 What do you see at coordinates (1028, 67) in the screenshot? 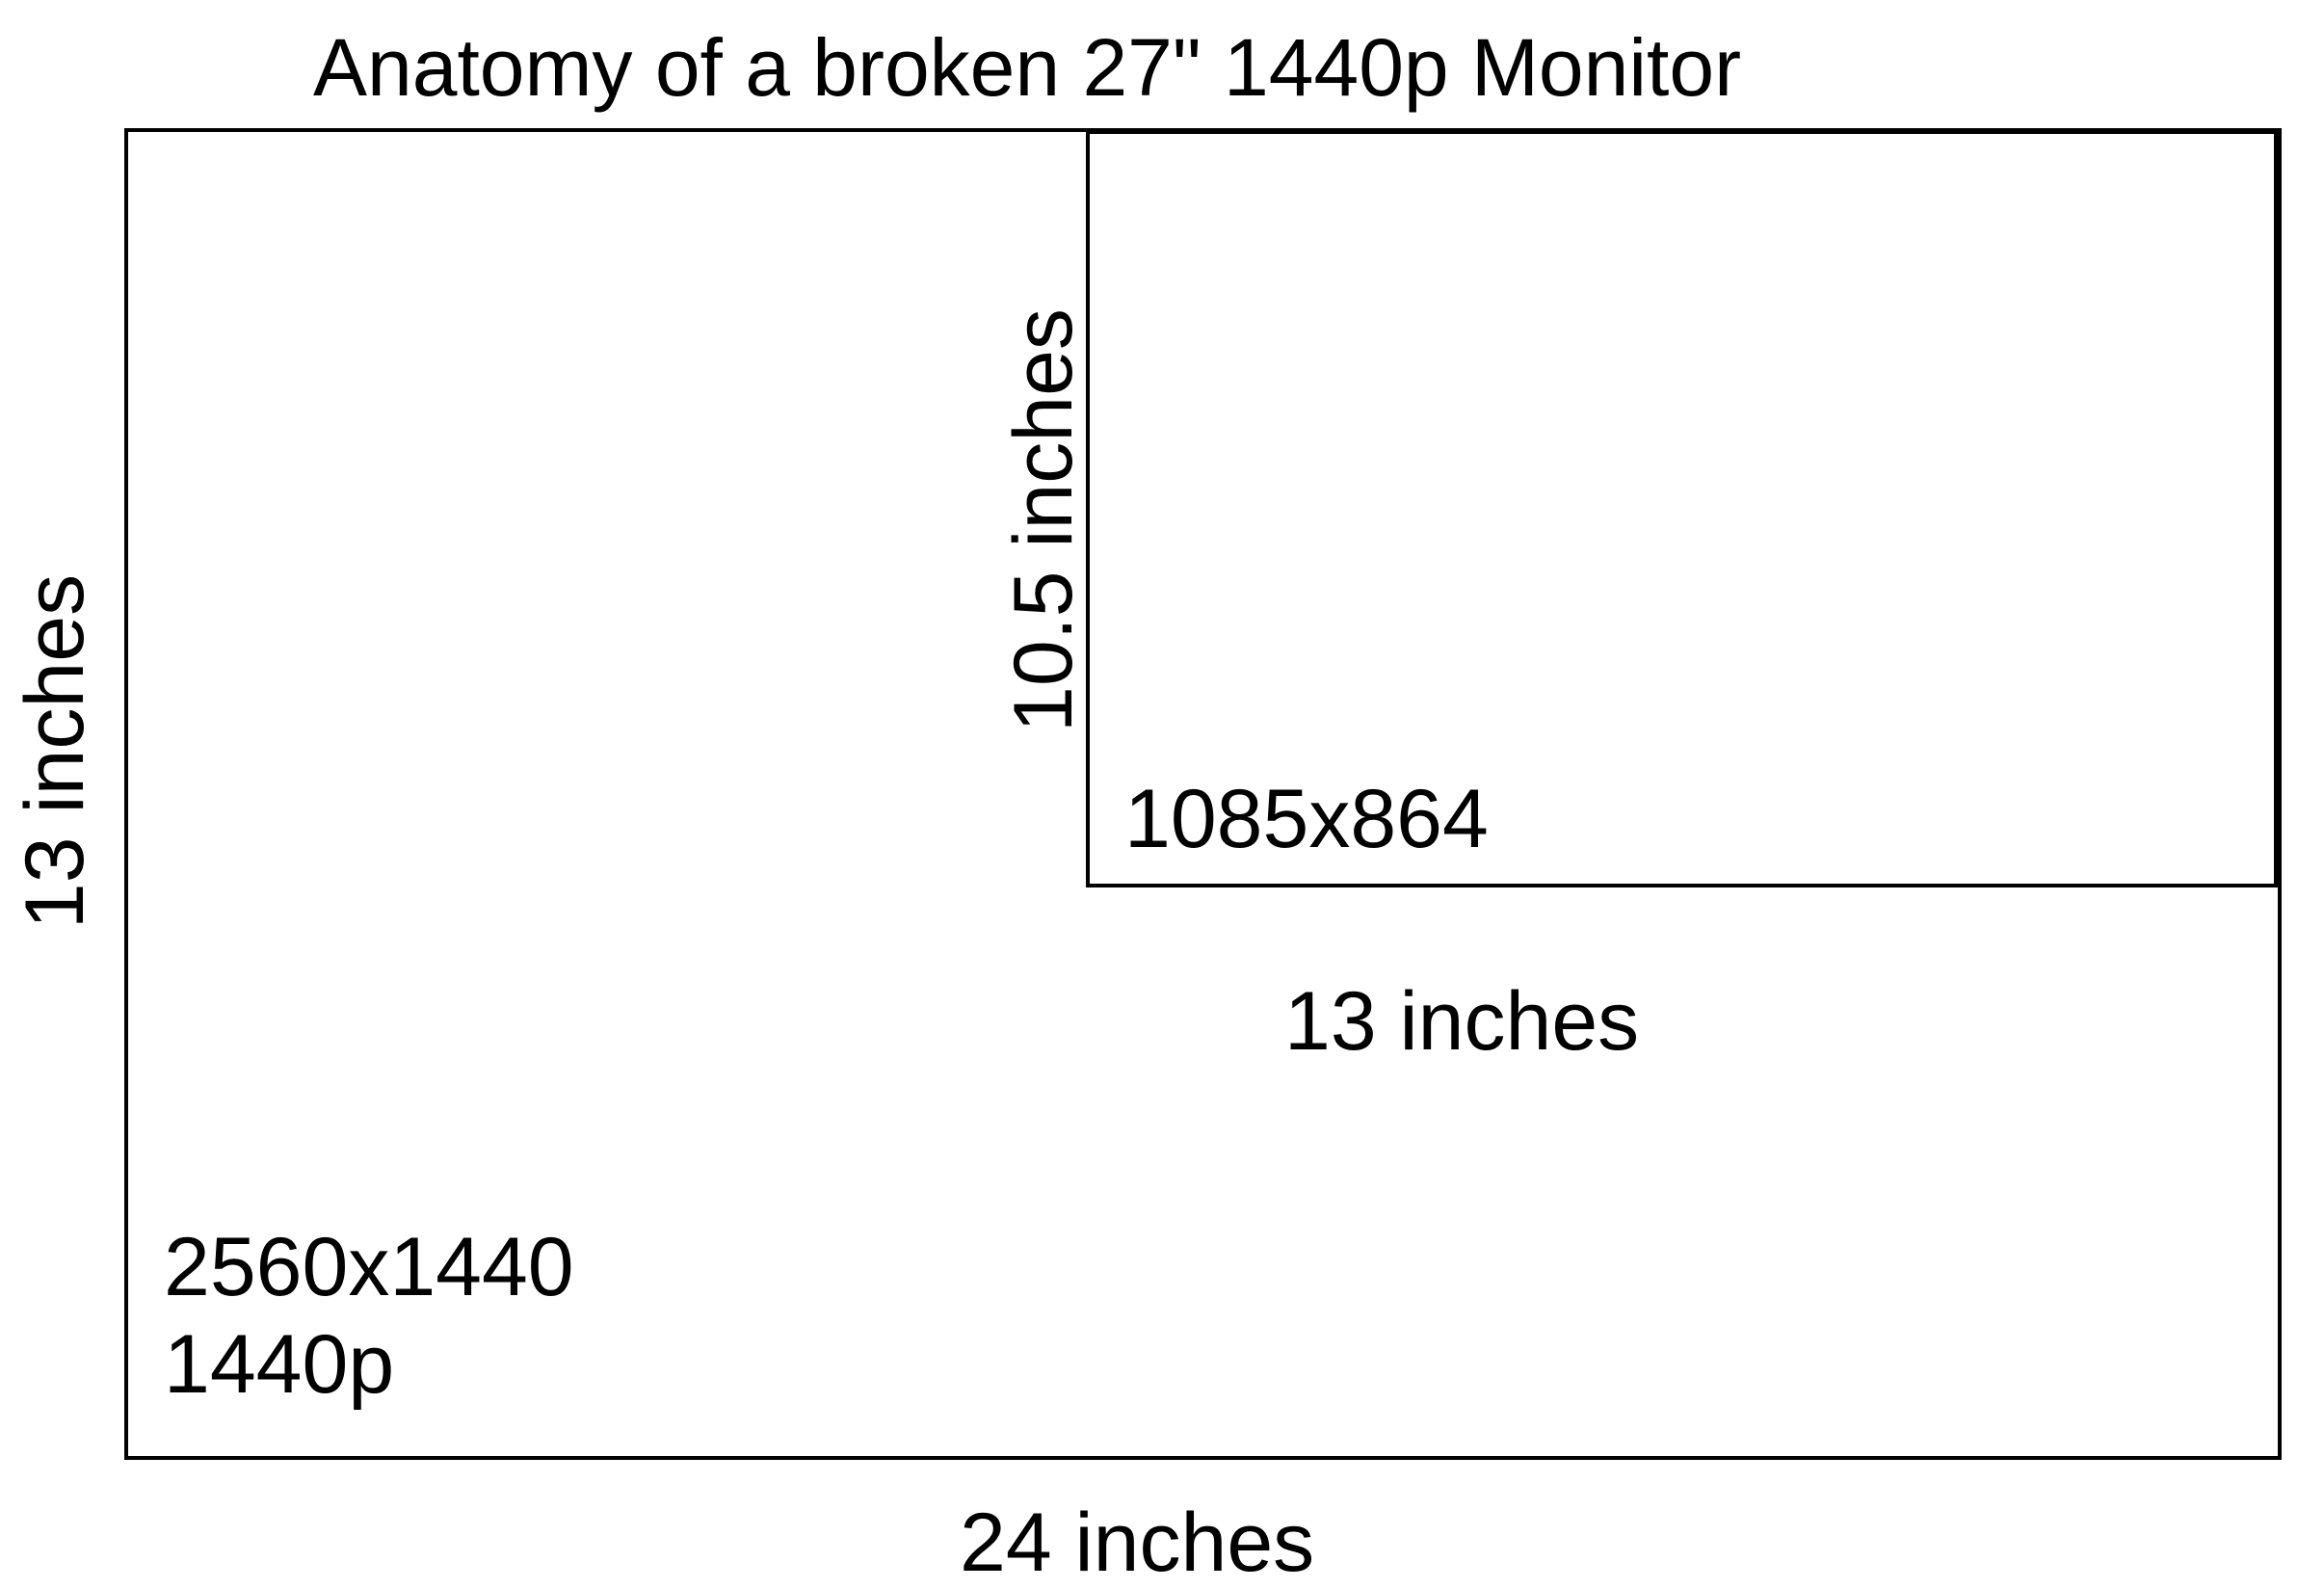
I see `diagram-title: Anatomy of a broken 27" 1440p Monitor` at bounding box center [1028, 67].